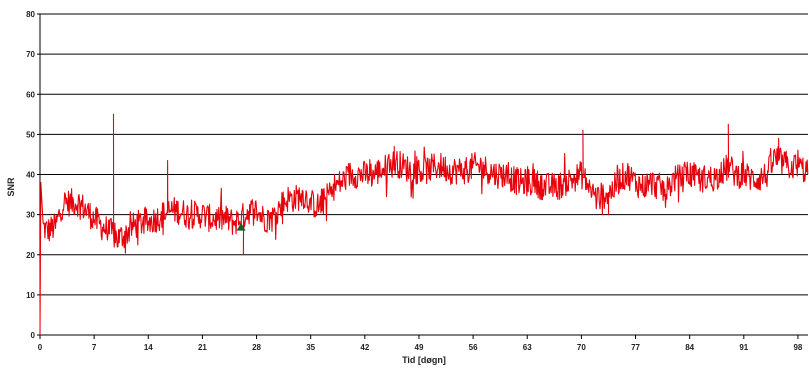 The width and height of the screenshot is (809, 369). What do you see at coordinates (797, 347) in the screenshot?
I see `x-tick-label-98: 98` at bounding box center [797, 347].